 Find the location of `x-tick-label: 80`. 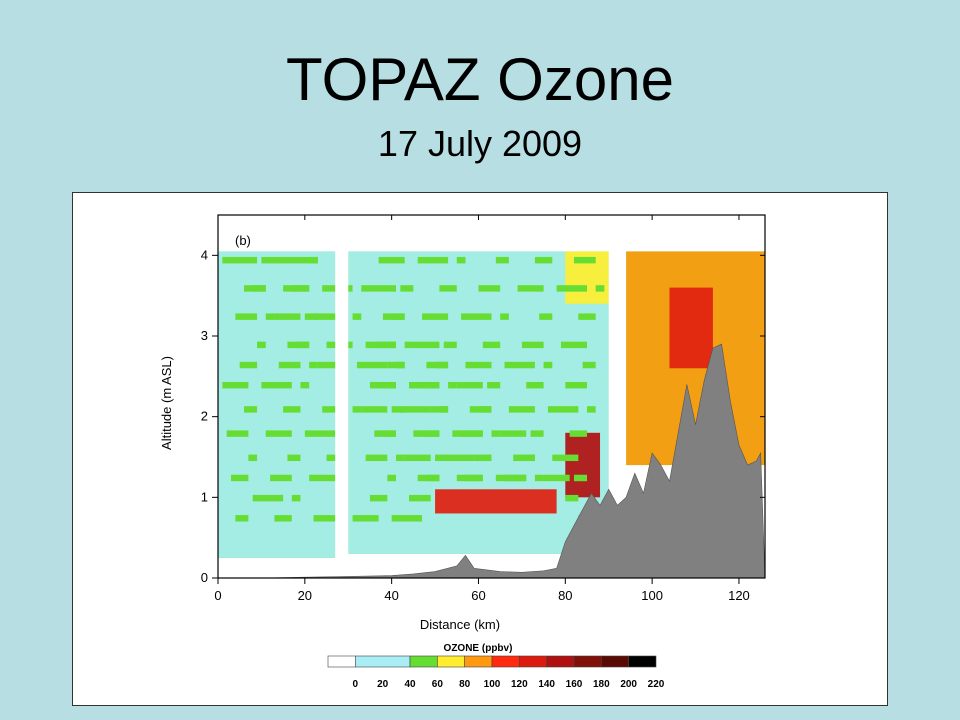

x-tick-label: 80 is located at coordinates (565, 595).